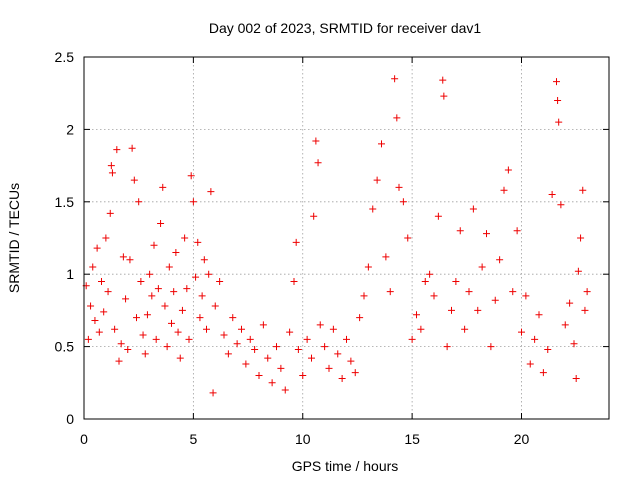  What do you see at coordinates (70, 419) in the screenshot?
I see `y-tick-label: 0` at bounding box center [70, 419].